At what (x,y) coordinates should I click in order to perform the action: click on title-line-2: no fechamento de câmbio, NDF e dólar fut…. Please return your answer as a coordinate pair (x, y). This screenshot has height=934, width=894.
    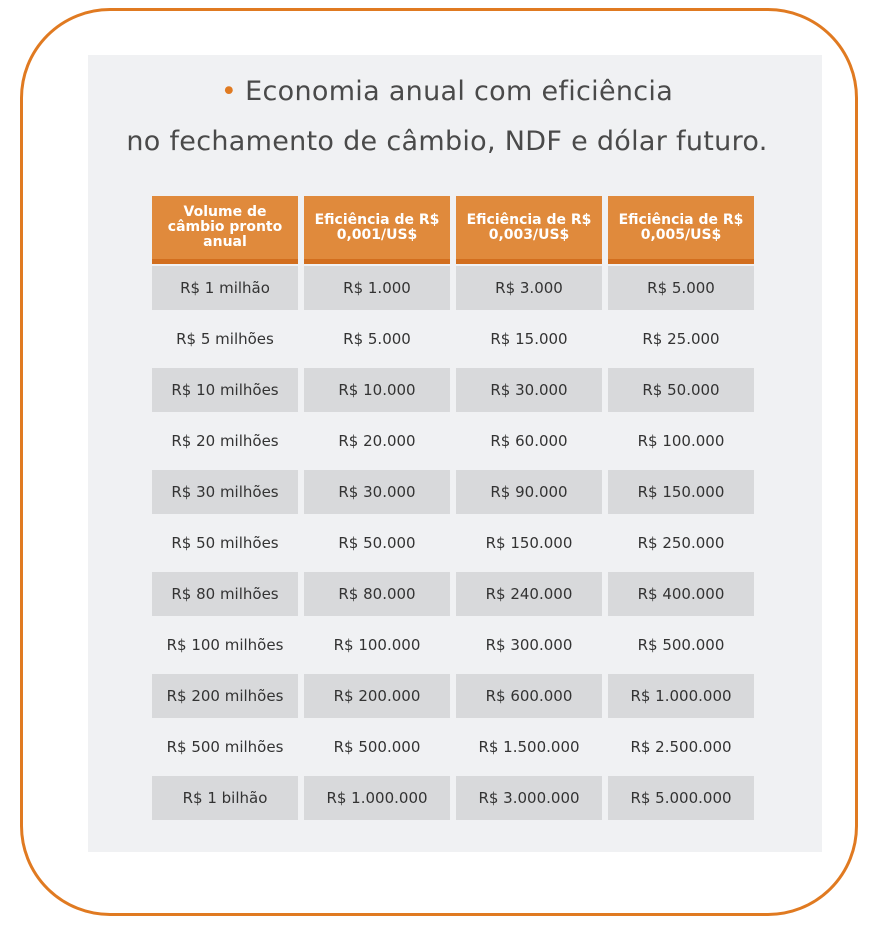
    Looking at the image, I should click on (447, 141).